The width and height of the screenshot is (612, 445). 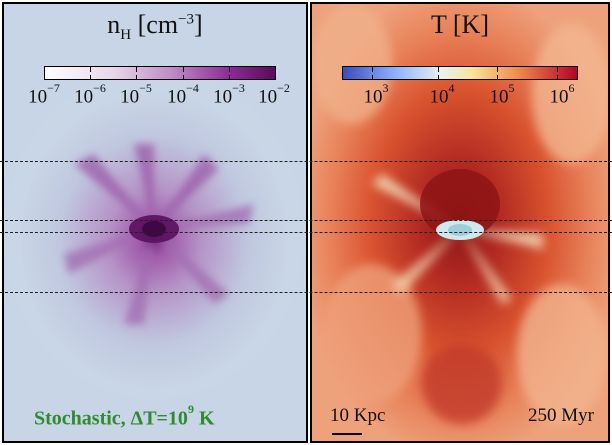 I want to click on scale-bar, so click(x=347, y=434).